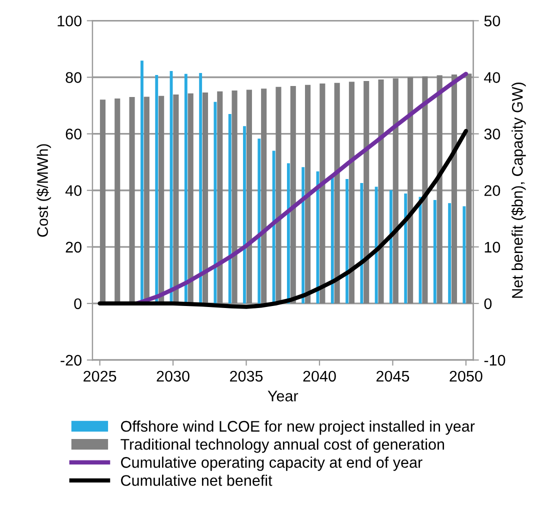  I want to click on y-tick-label: 20, so click(74, 247).